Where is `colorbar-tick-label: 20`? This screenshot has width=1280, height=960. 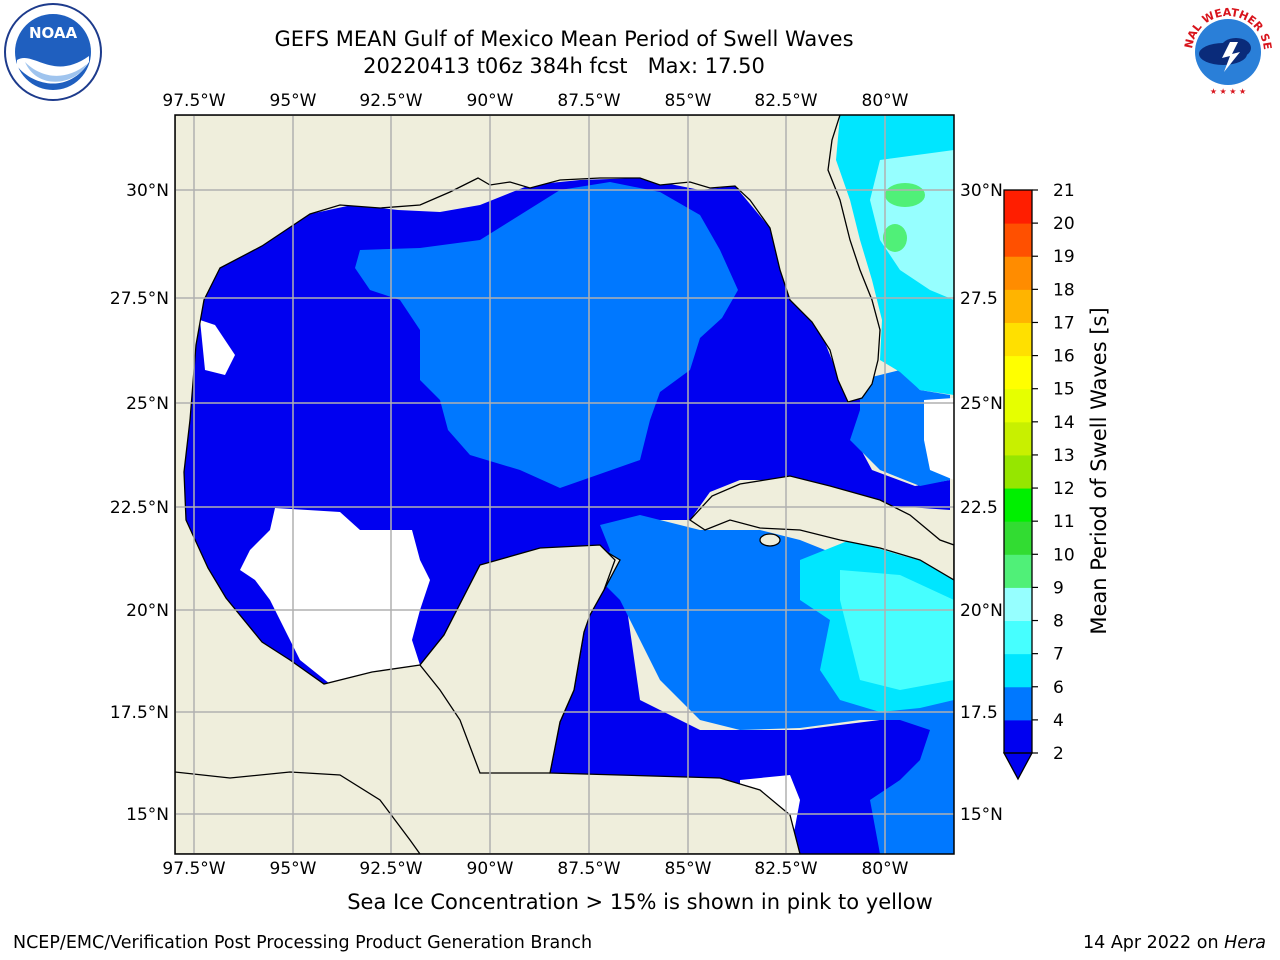 colorbar-tick-label: 20 is located at coordinates (1064, 224).